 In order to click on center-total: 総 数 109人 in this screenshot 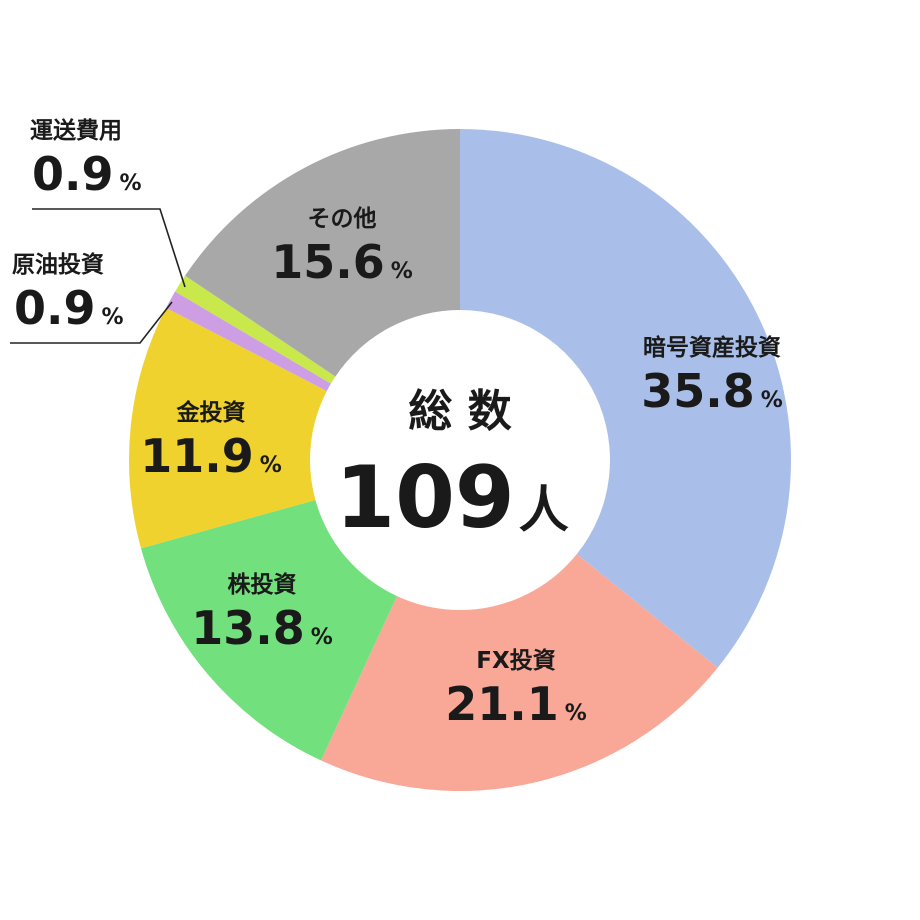, I will do `click(452, 467)`.